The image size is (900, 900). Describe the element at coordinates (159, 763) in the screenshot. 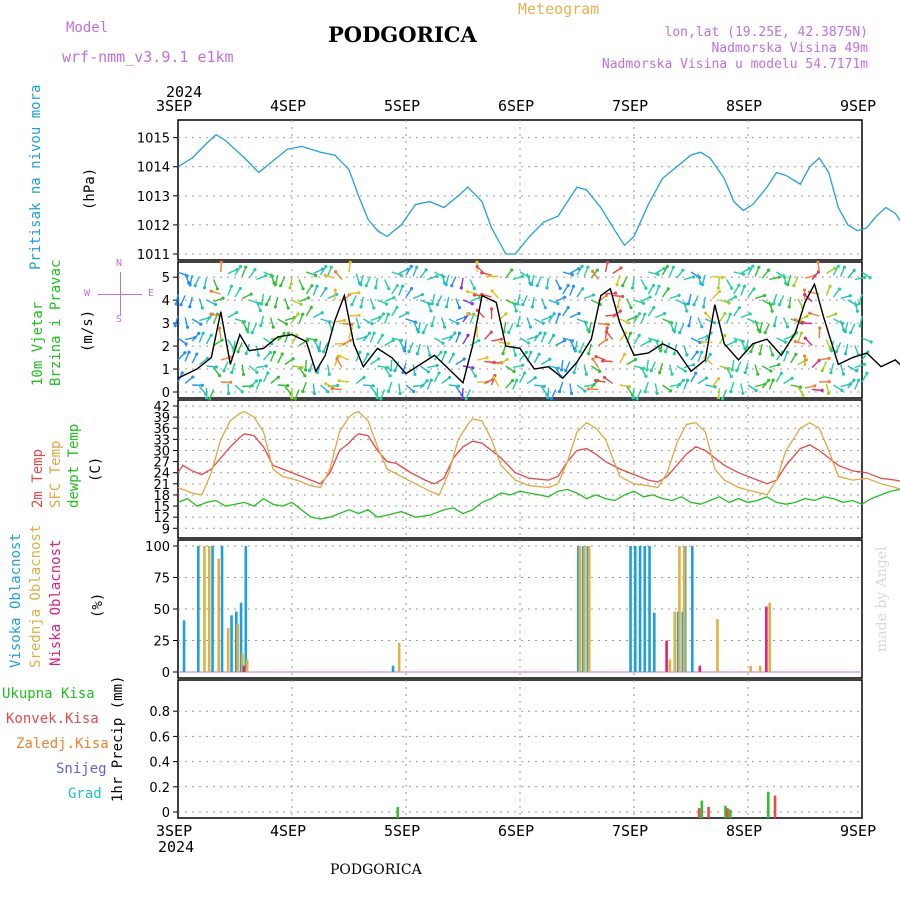

I see `y-tick-label: 0.4` at that location.